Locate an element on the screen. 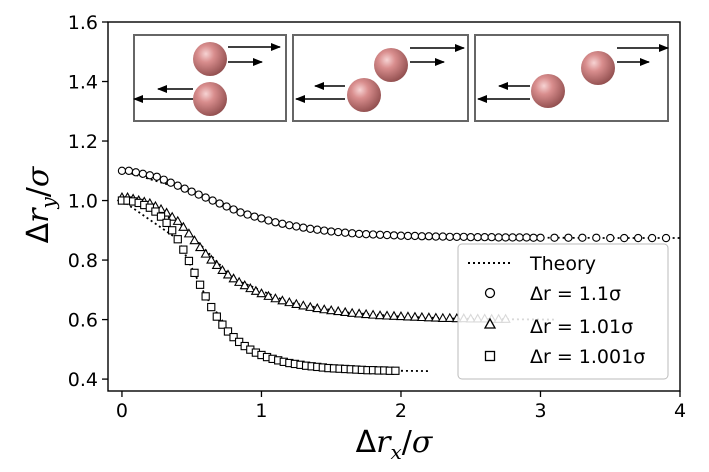 The image size is (709, 472). y-tick-label: 0.4 is located at coordinates (83, 380).